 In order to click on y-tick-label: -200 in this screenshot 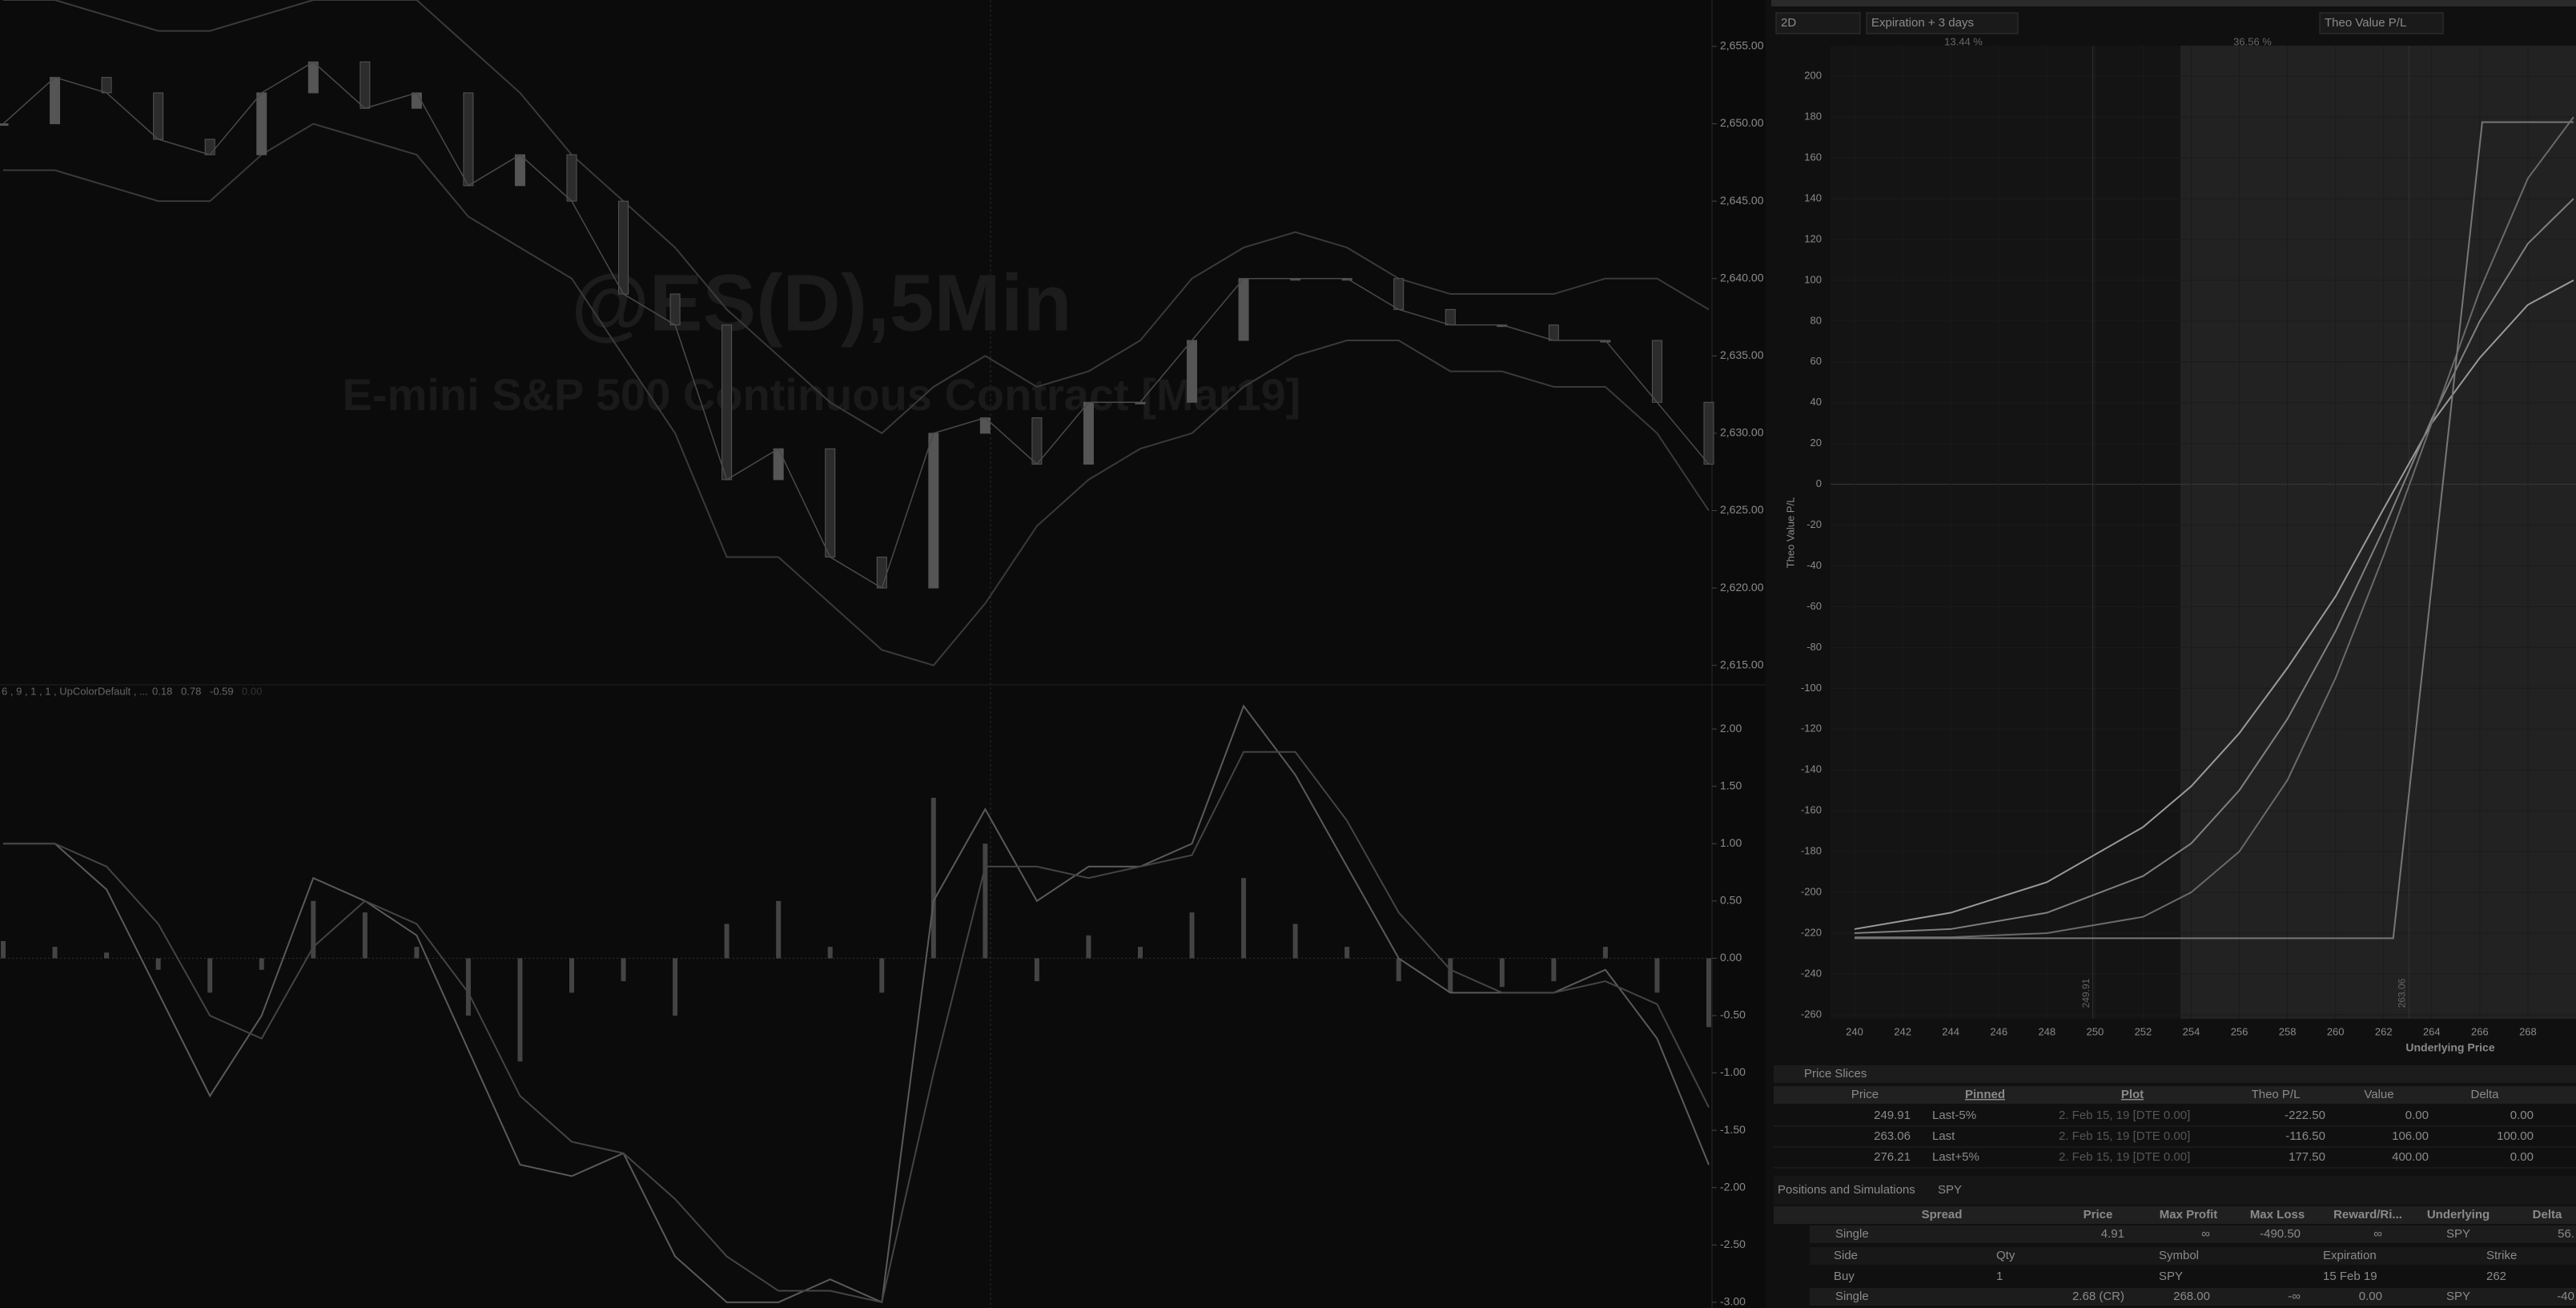, I will do `click(1811, 892)`.